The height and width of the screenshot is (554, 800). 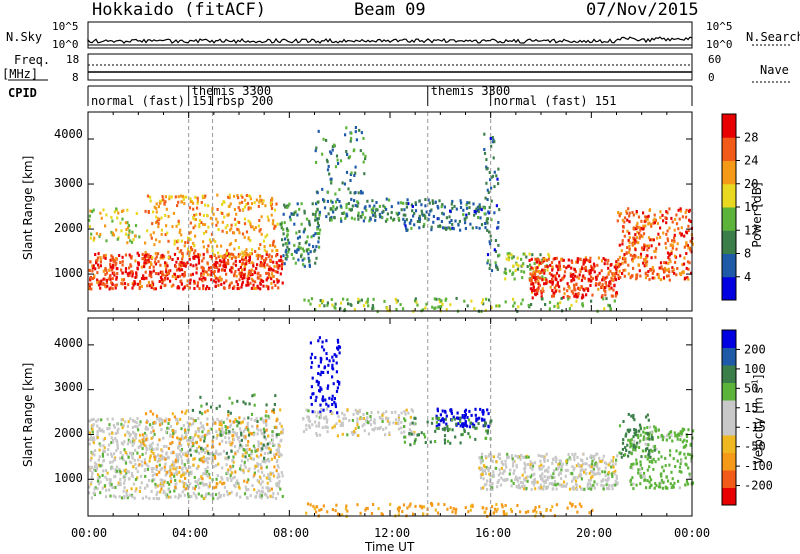 I want to click on velocity-ytick-3000: 3000, so click(x=68, y=387).